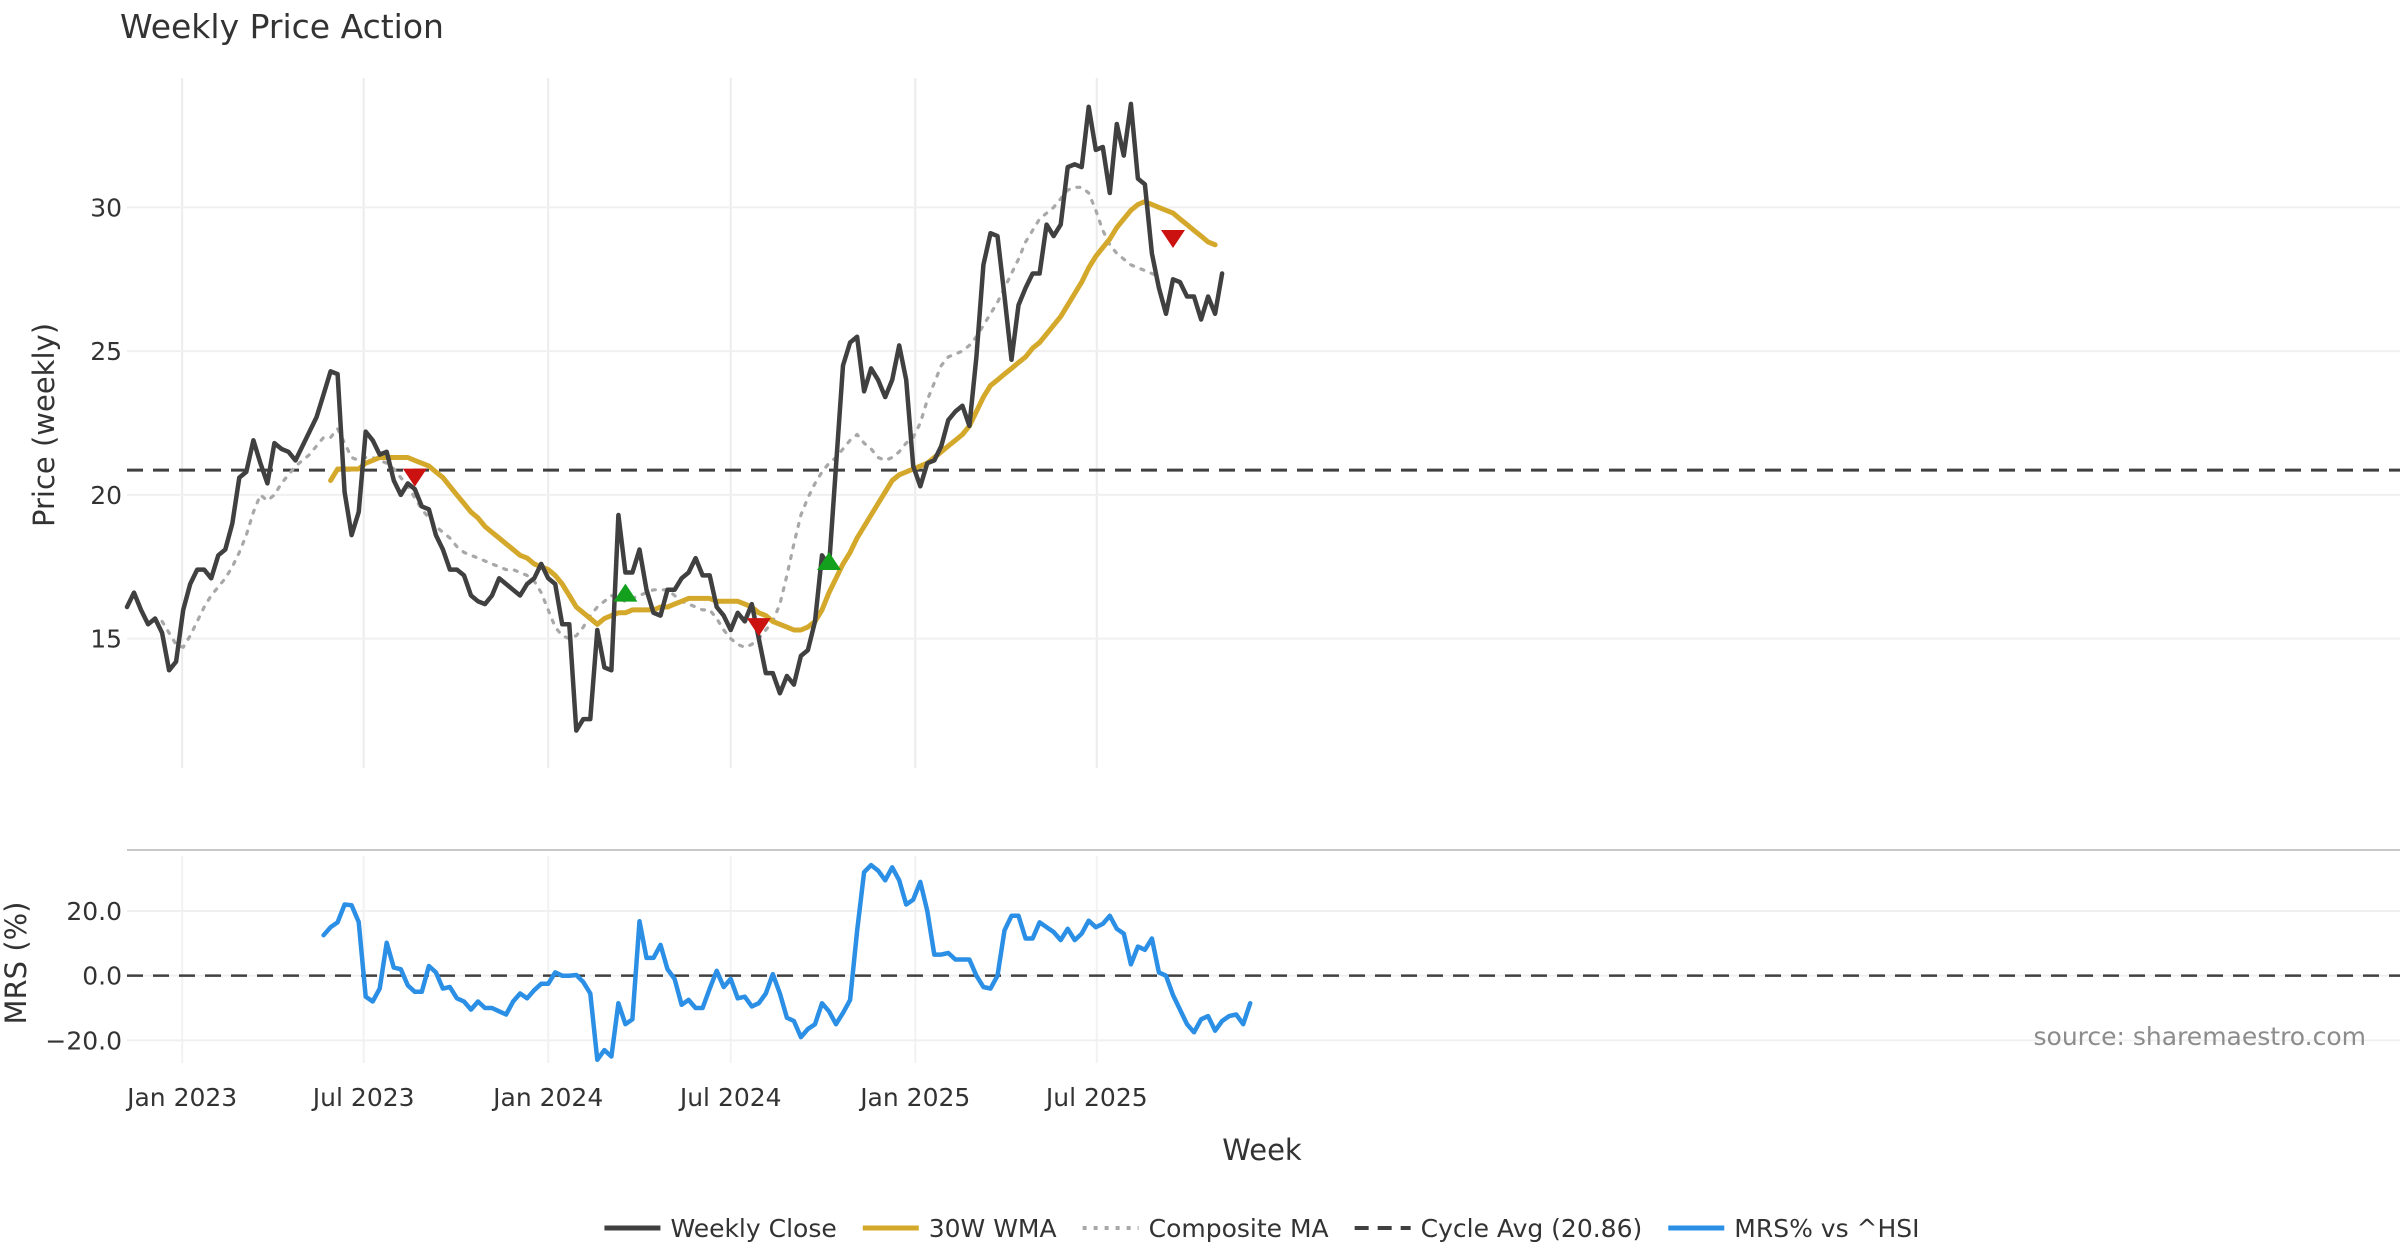  I want to click on legend-item-30w-wma: 30W WMA, so click(959, 1228).